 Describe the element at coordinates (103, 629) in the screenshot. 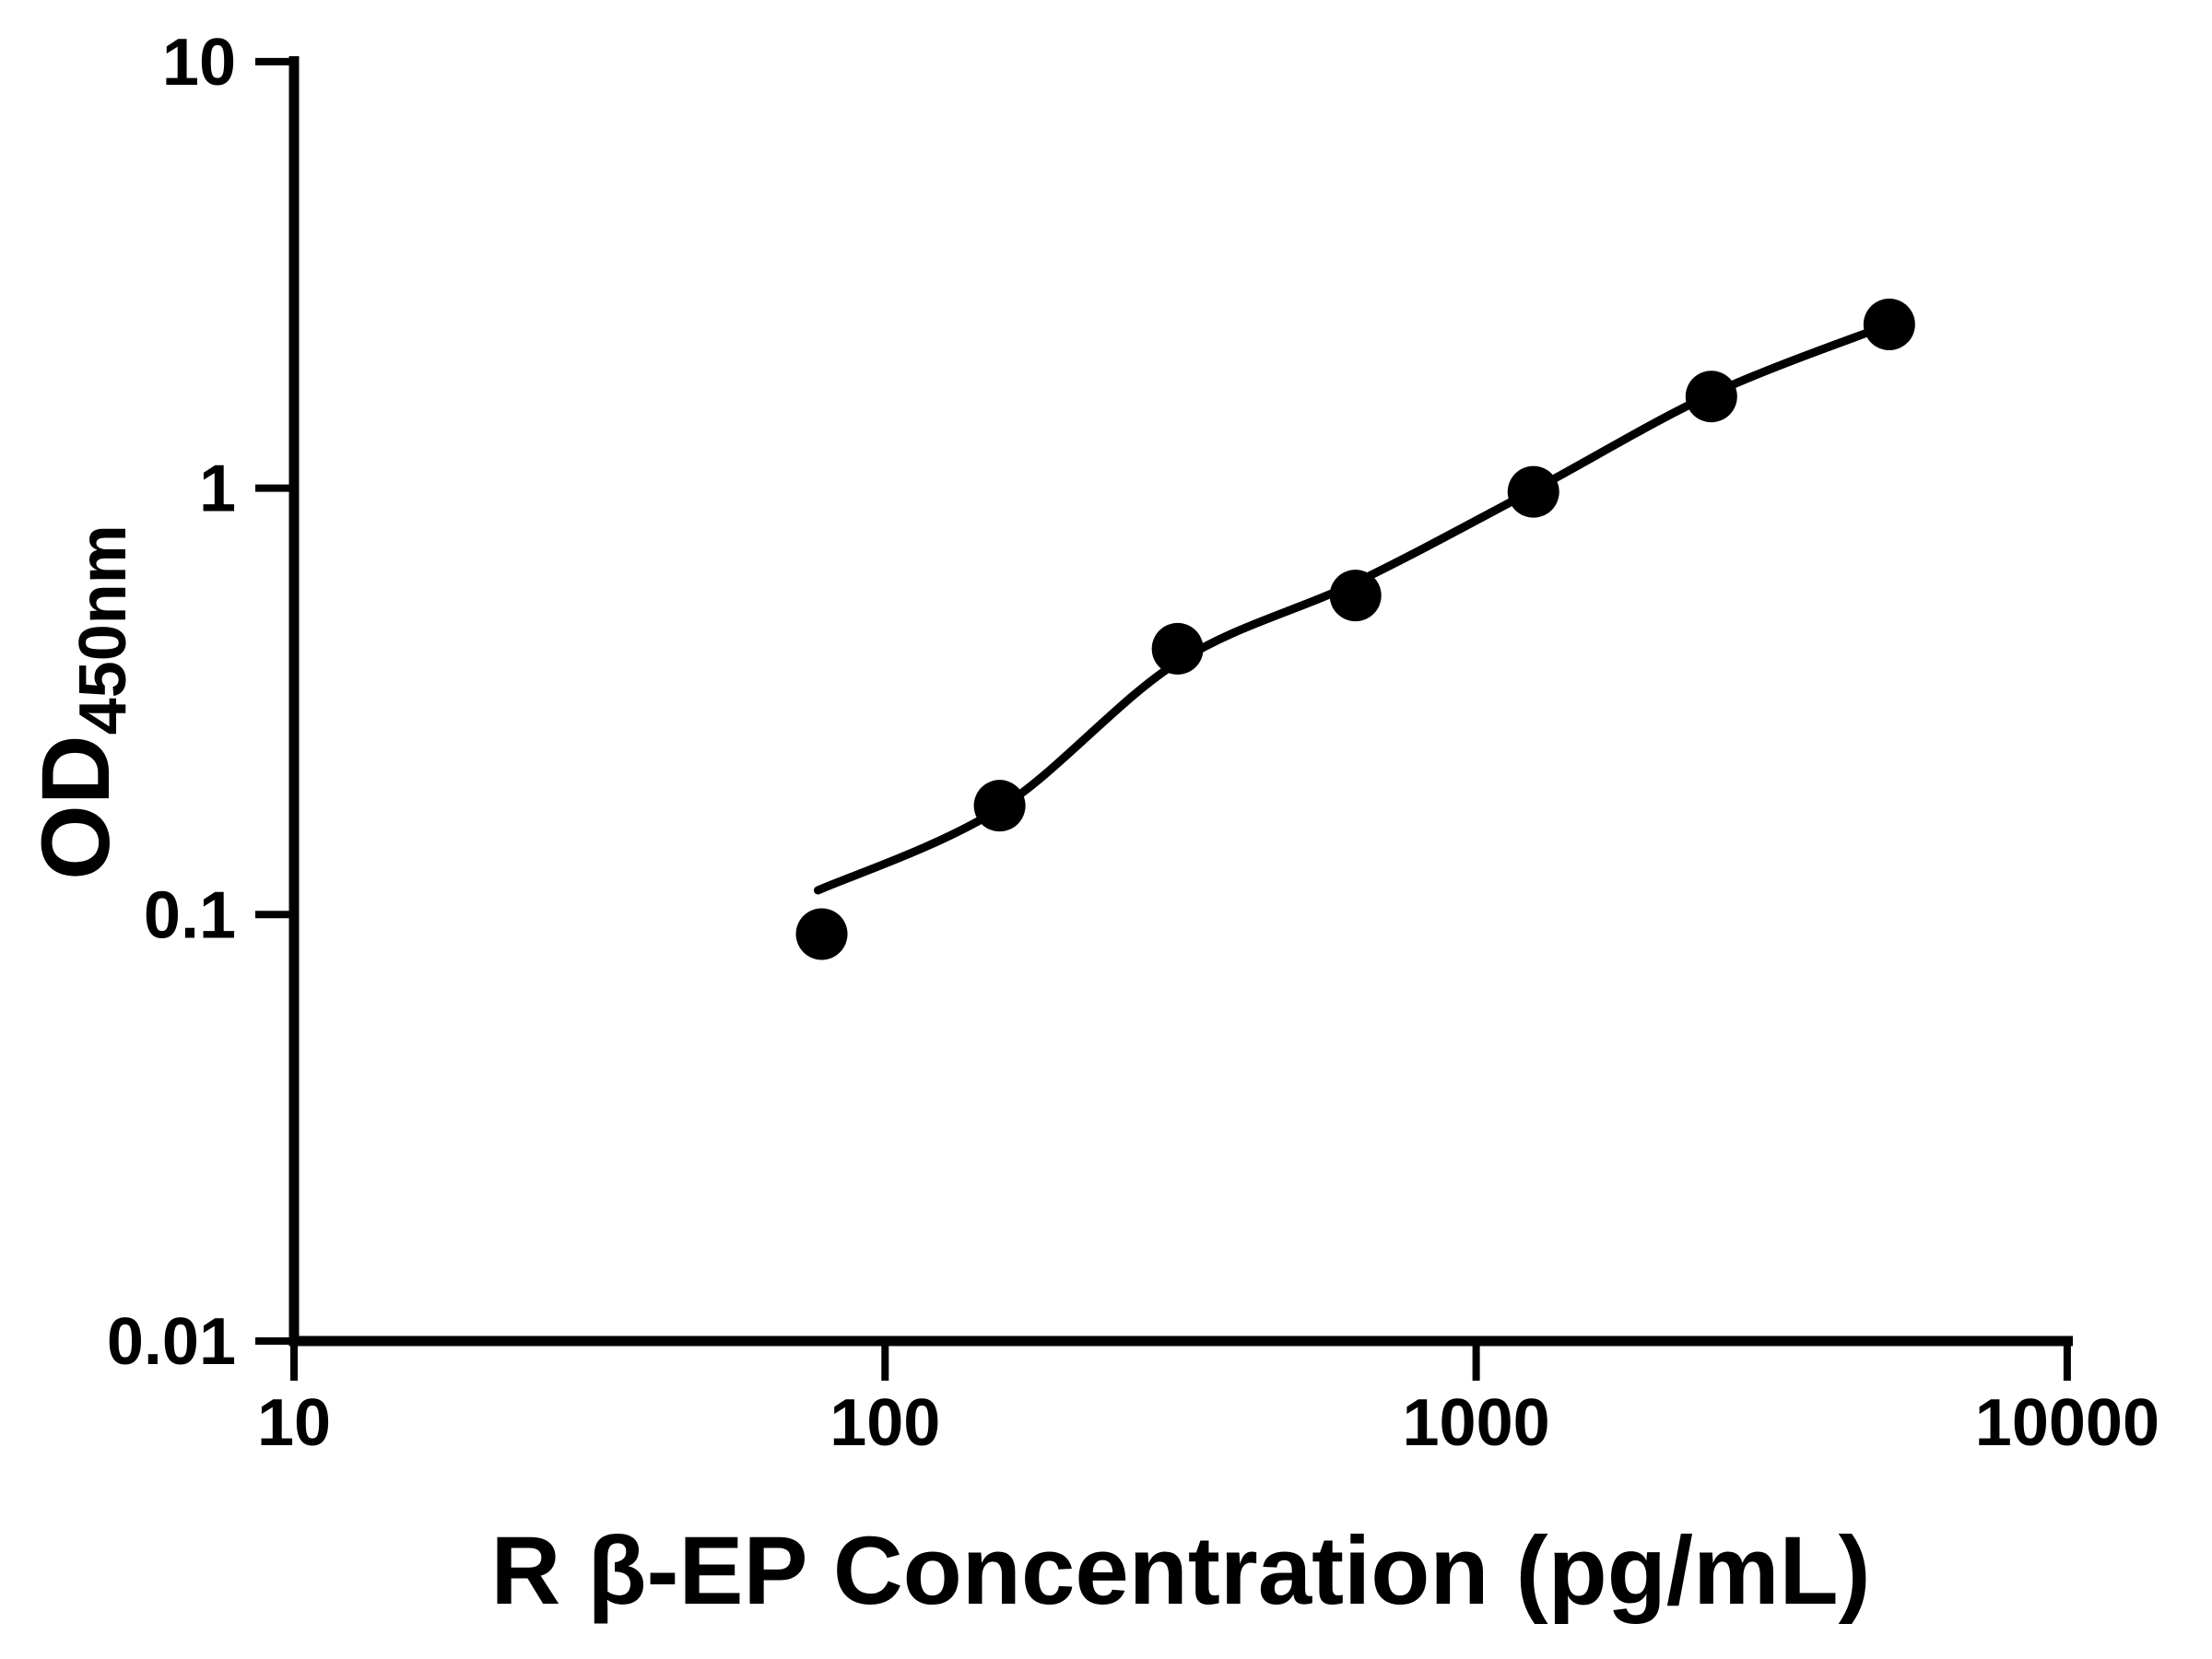

I see `y-axis-title-subscript: 450nm` at that location.